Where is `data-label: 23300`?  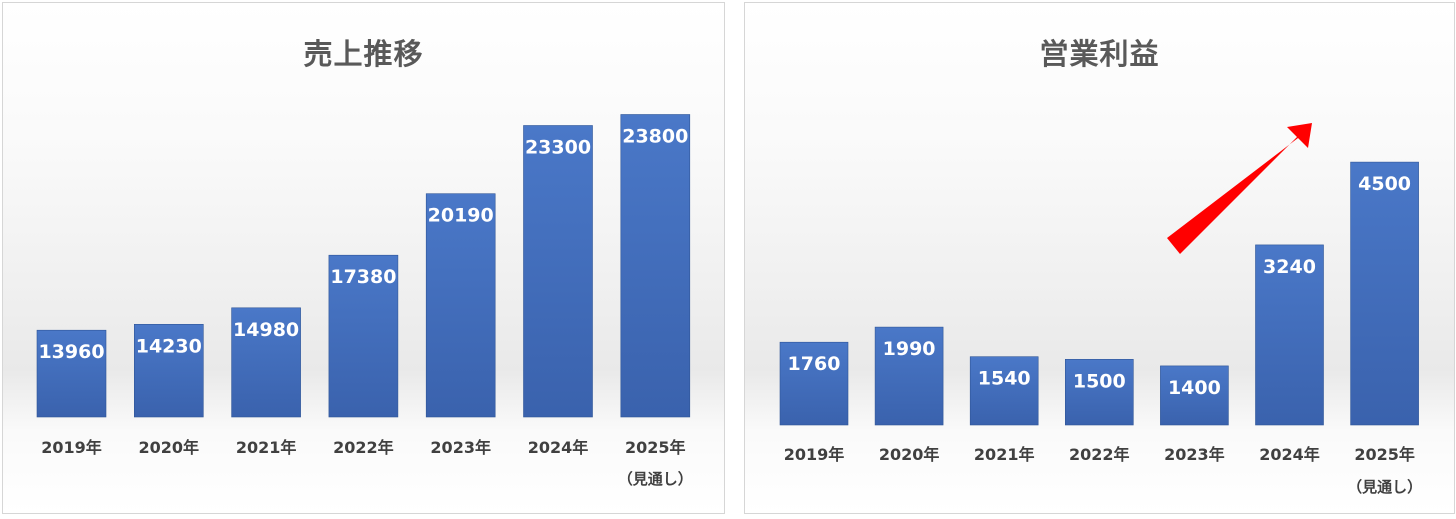
data-label: 23300 is located at coordinates (558, 148).